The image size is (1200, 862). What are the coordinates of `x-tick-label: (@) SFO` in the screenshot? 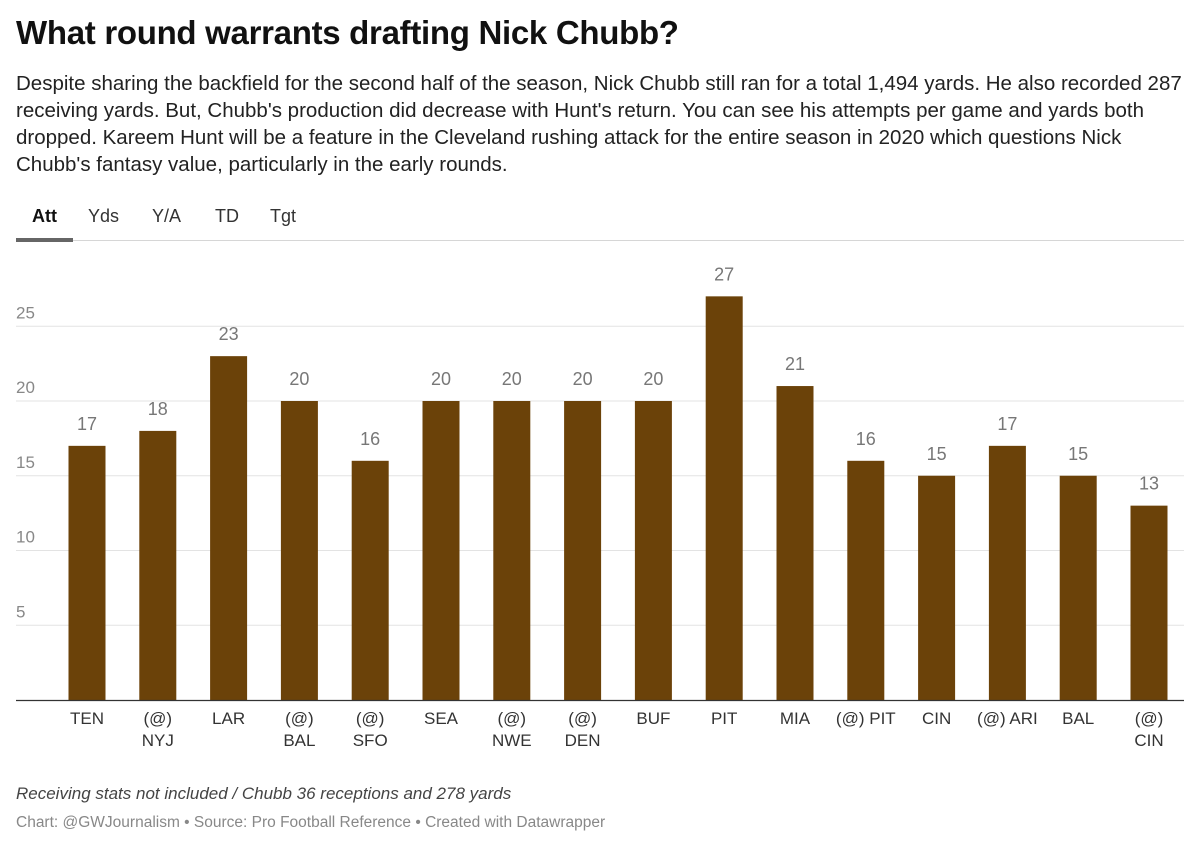 It's located at (370, 729).